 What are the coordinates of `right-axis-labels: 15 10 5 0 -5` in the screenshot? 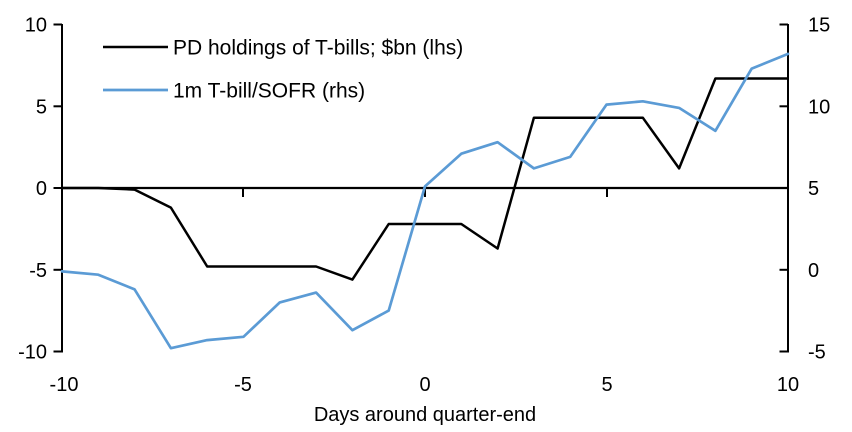 It's located at (819, 189).